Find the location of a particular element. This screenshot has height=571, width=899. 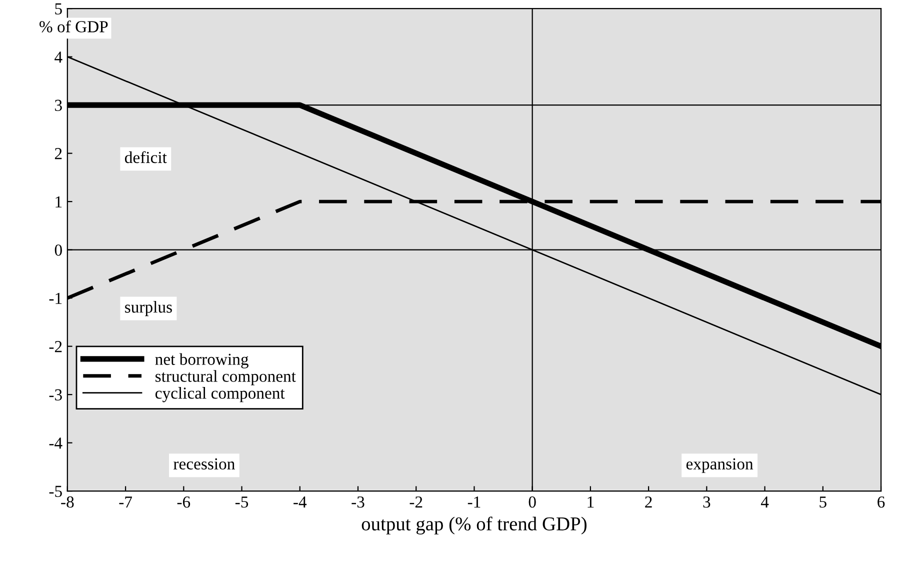

y-tick-label: -3 is located at coordinates (55, 395).